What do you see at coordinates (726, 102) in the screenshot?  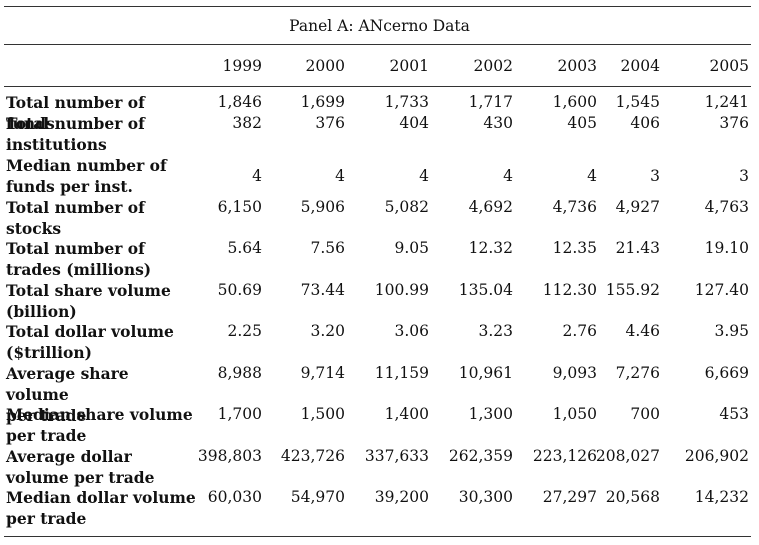 I see `table-cell: 1,241` at bounding box center [726, 102].